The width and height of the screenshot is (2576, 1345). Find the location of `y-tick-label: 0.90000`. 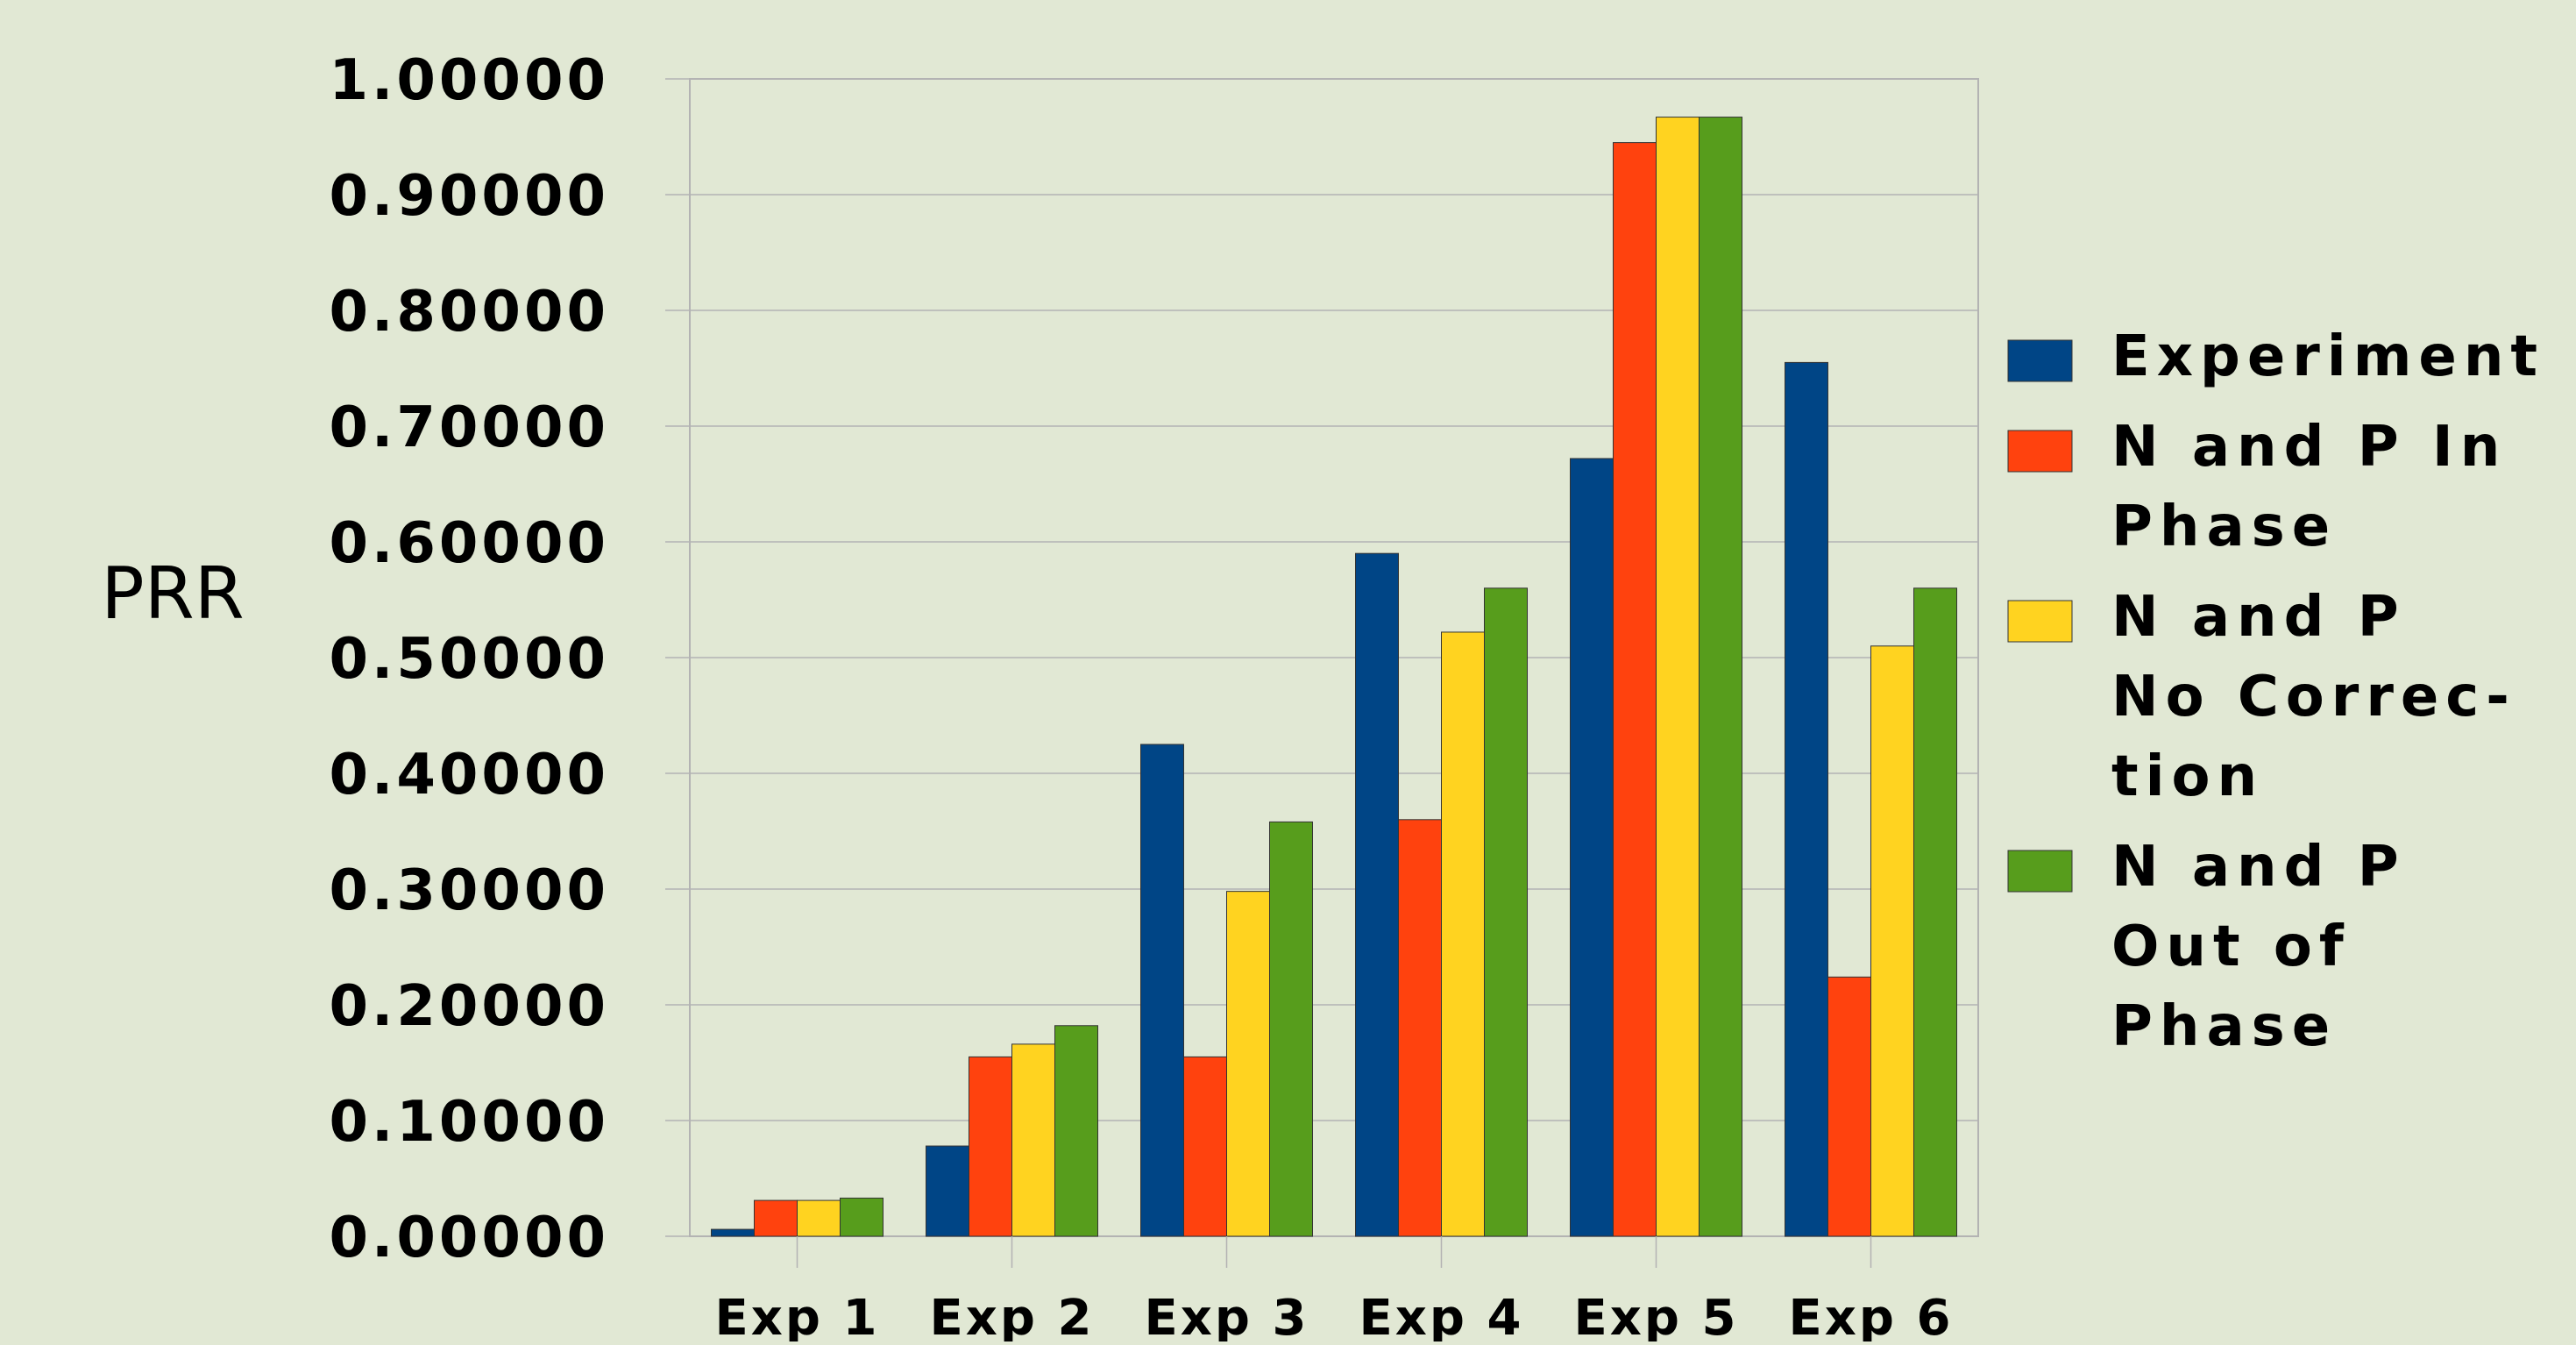

y-tick-label: 0.90000 is located at coordinates (470, 196).